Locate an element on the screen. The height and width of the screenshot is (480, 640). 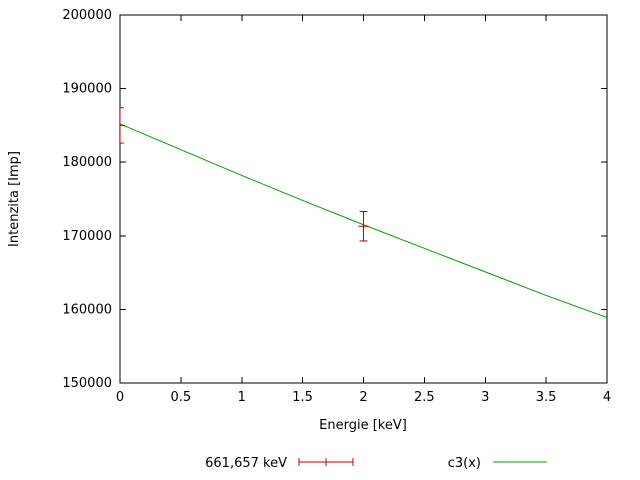
x-tick-label: 2.5 is located at coordinates (424, 397).